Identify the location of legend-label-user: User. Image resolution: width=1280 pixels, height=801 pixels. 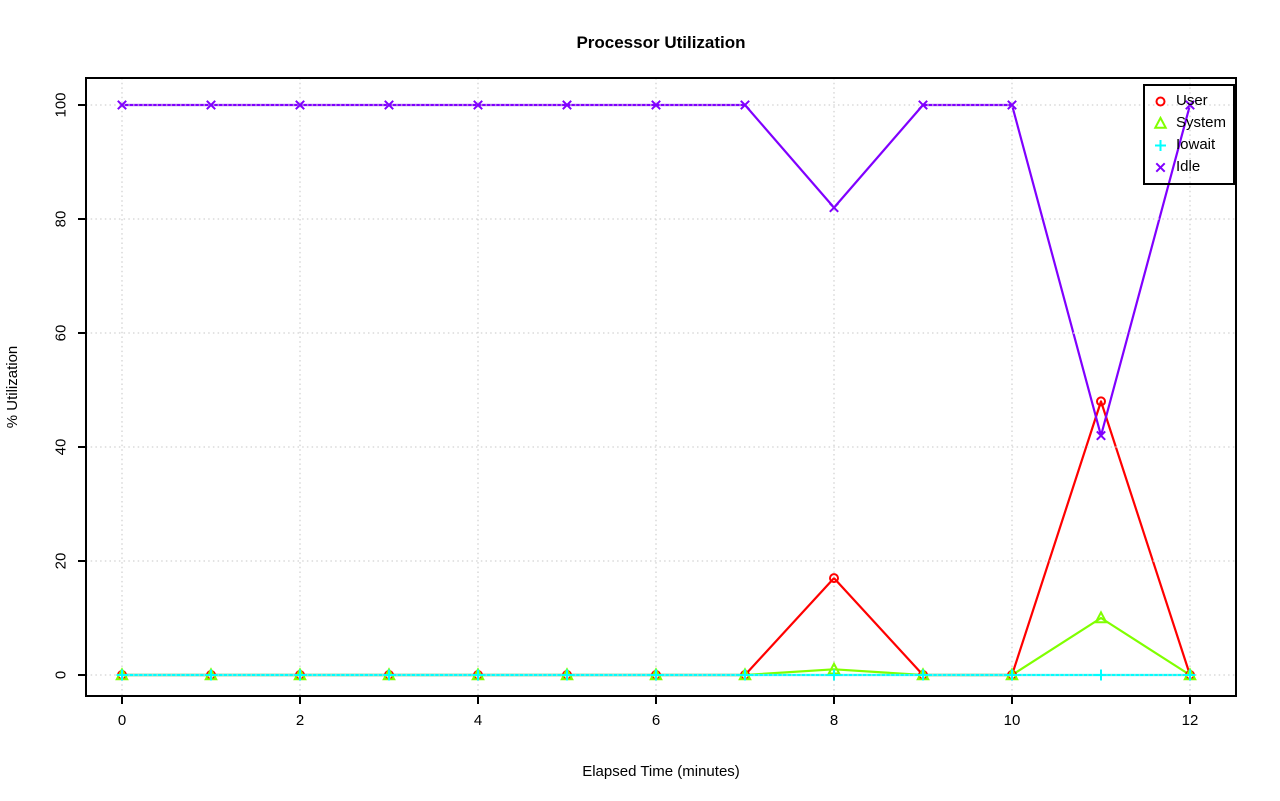
(1192, 100).